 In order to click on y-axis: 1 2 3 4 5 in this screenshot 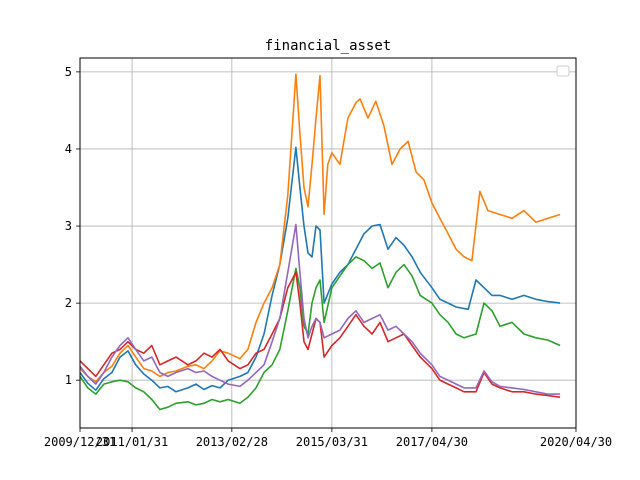, I will do `click(72, 226)`.